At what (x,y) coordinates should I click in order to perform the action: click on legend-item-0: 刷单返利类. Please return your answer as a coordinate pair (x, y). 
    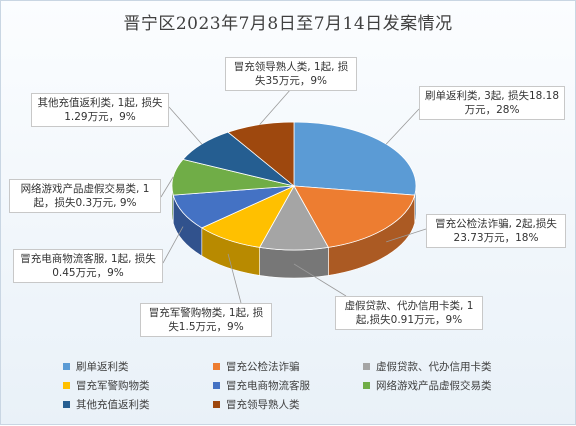
    Looking at the image, I should click on (138, 366).